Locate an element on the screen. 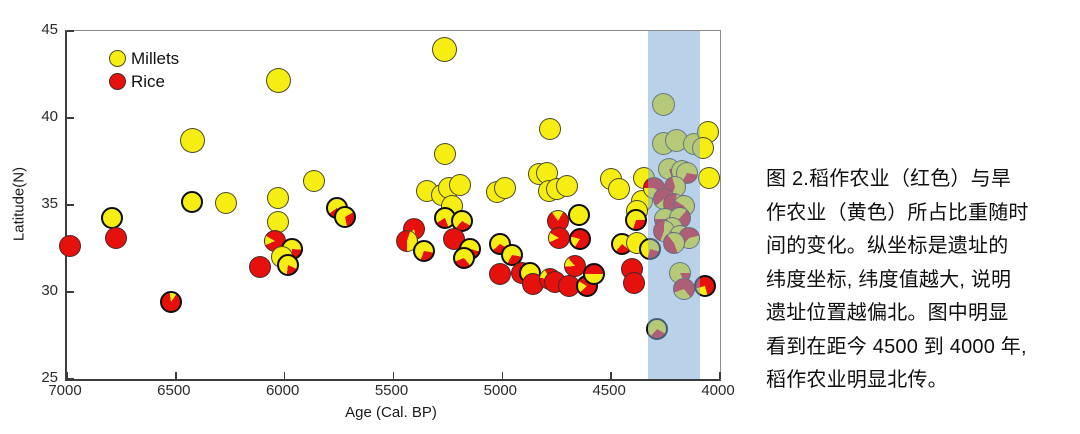  legend-label-millets: Millets is located at coordinates (155, 58).